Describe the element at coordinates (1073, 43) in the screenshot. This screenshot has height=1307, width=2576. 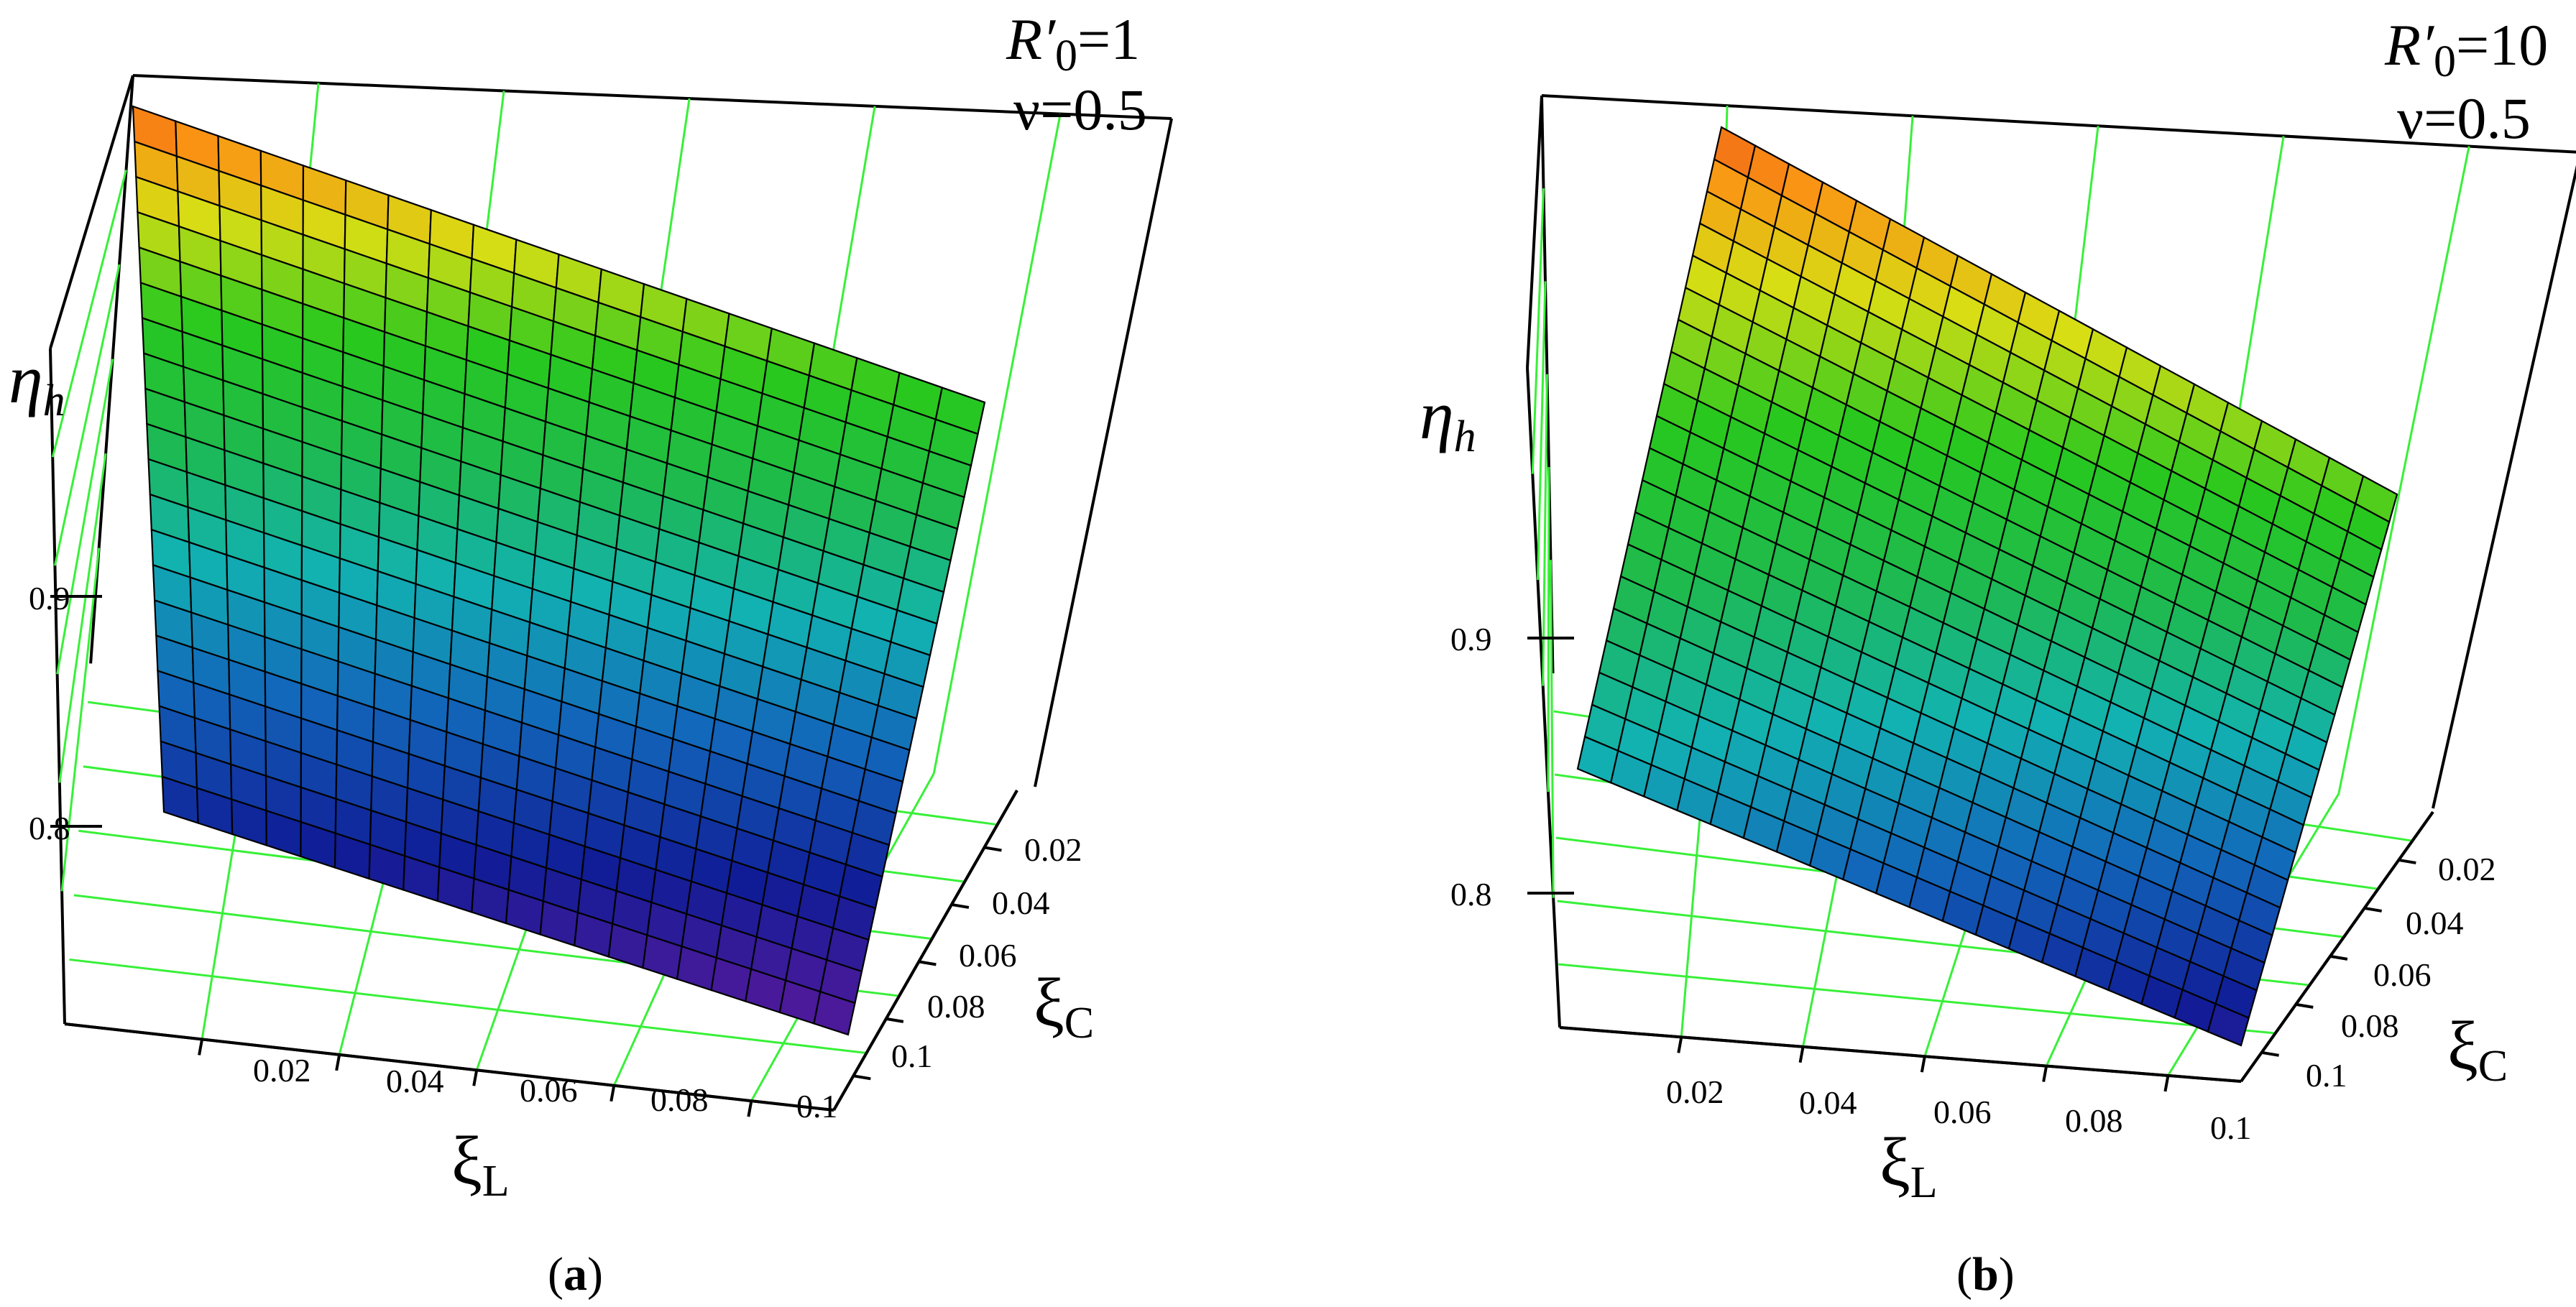
I see `panel-a-r0-param: R′0=1` at that location.